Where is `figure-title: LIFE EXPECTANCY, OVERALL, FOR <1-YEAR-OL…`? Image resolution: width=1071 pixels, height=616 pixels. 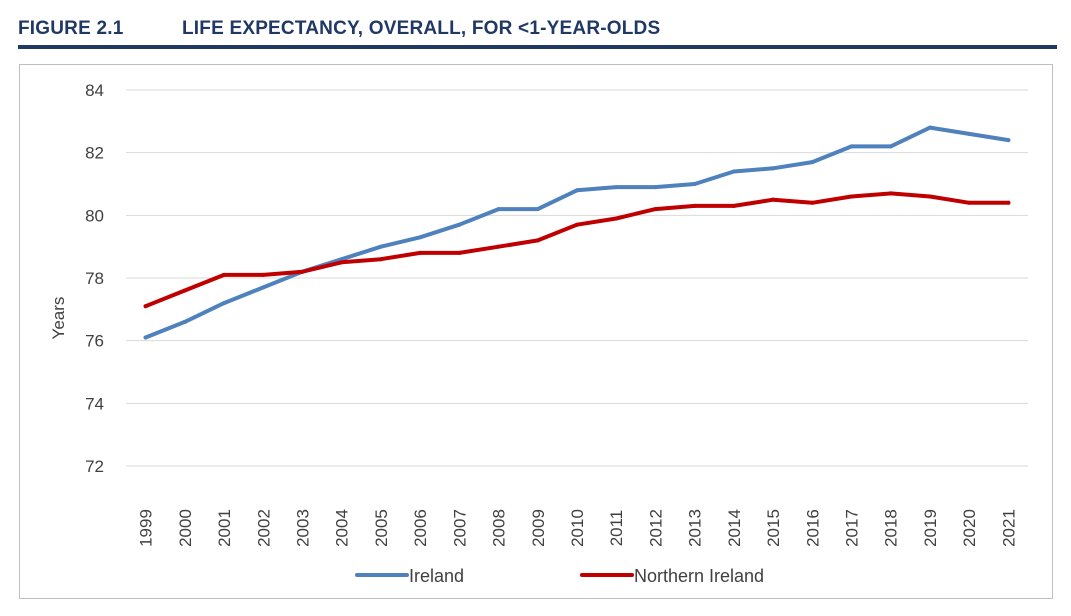 figure-title: LIFE EXPECTANCY, OVERALL, FOR <1-YEAR-OL… is located at coordinates (421, 28).